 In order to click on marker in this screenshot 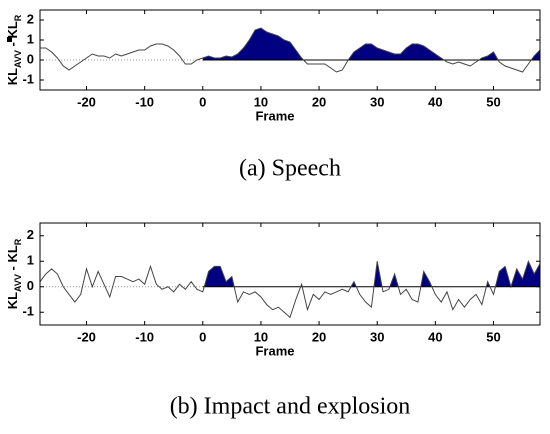, I will do `click(9, 39)`.